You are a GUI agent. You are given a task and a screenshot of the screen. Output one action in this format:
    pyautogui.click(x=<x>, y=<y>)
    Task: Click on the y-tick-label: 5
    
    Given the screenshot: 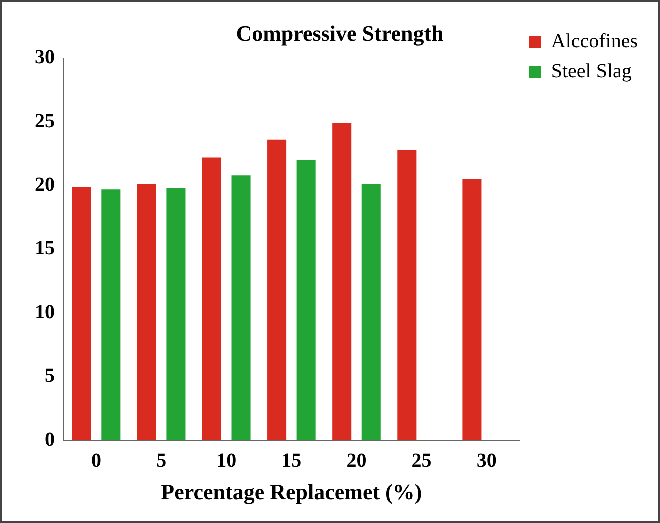 What is the action you would take?
    pyautogui.click(x=50, y=376)
    